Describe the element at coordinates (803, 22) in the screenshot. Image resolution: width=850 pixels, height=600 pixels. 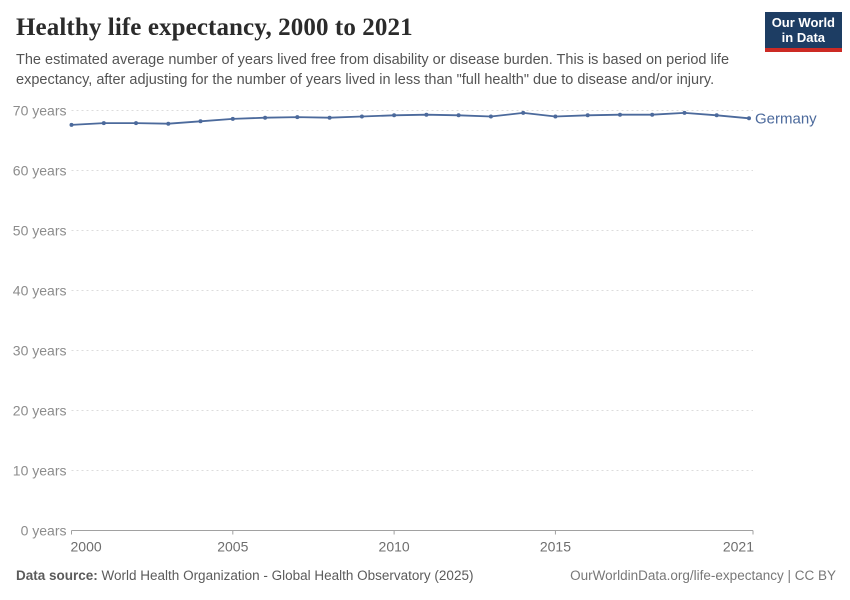
I see `owid-logo-line1: Our World` at that location.